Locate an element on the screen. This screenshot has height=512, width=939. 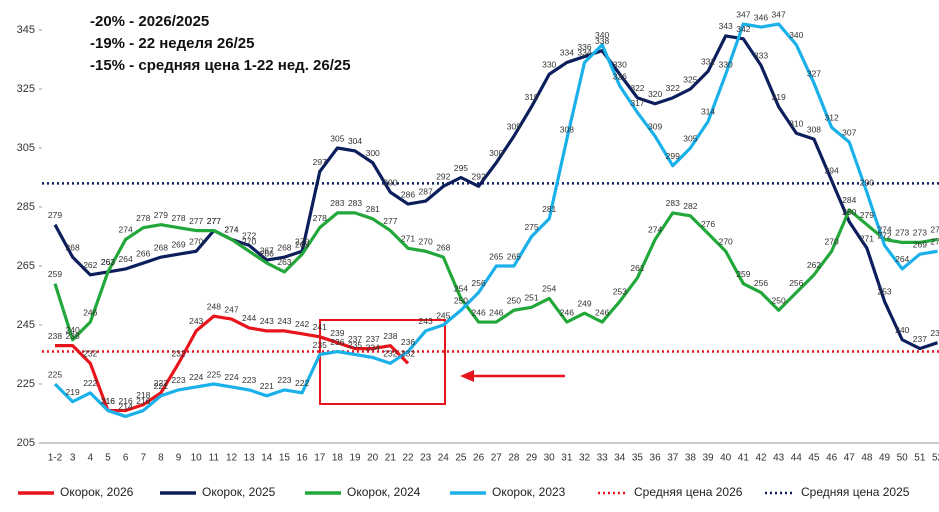
data-label: 326 is located at coordinates (620, 76).